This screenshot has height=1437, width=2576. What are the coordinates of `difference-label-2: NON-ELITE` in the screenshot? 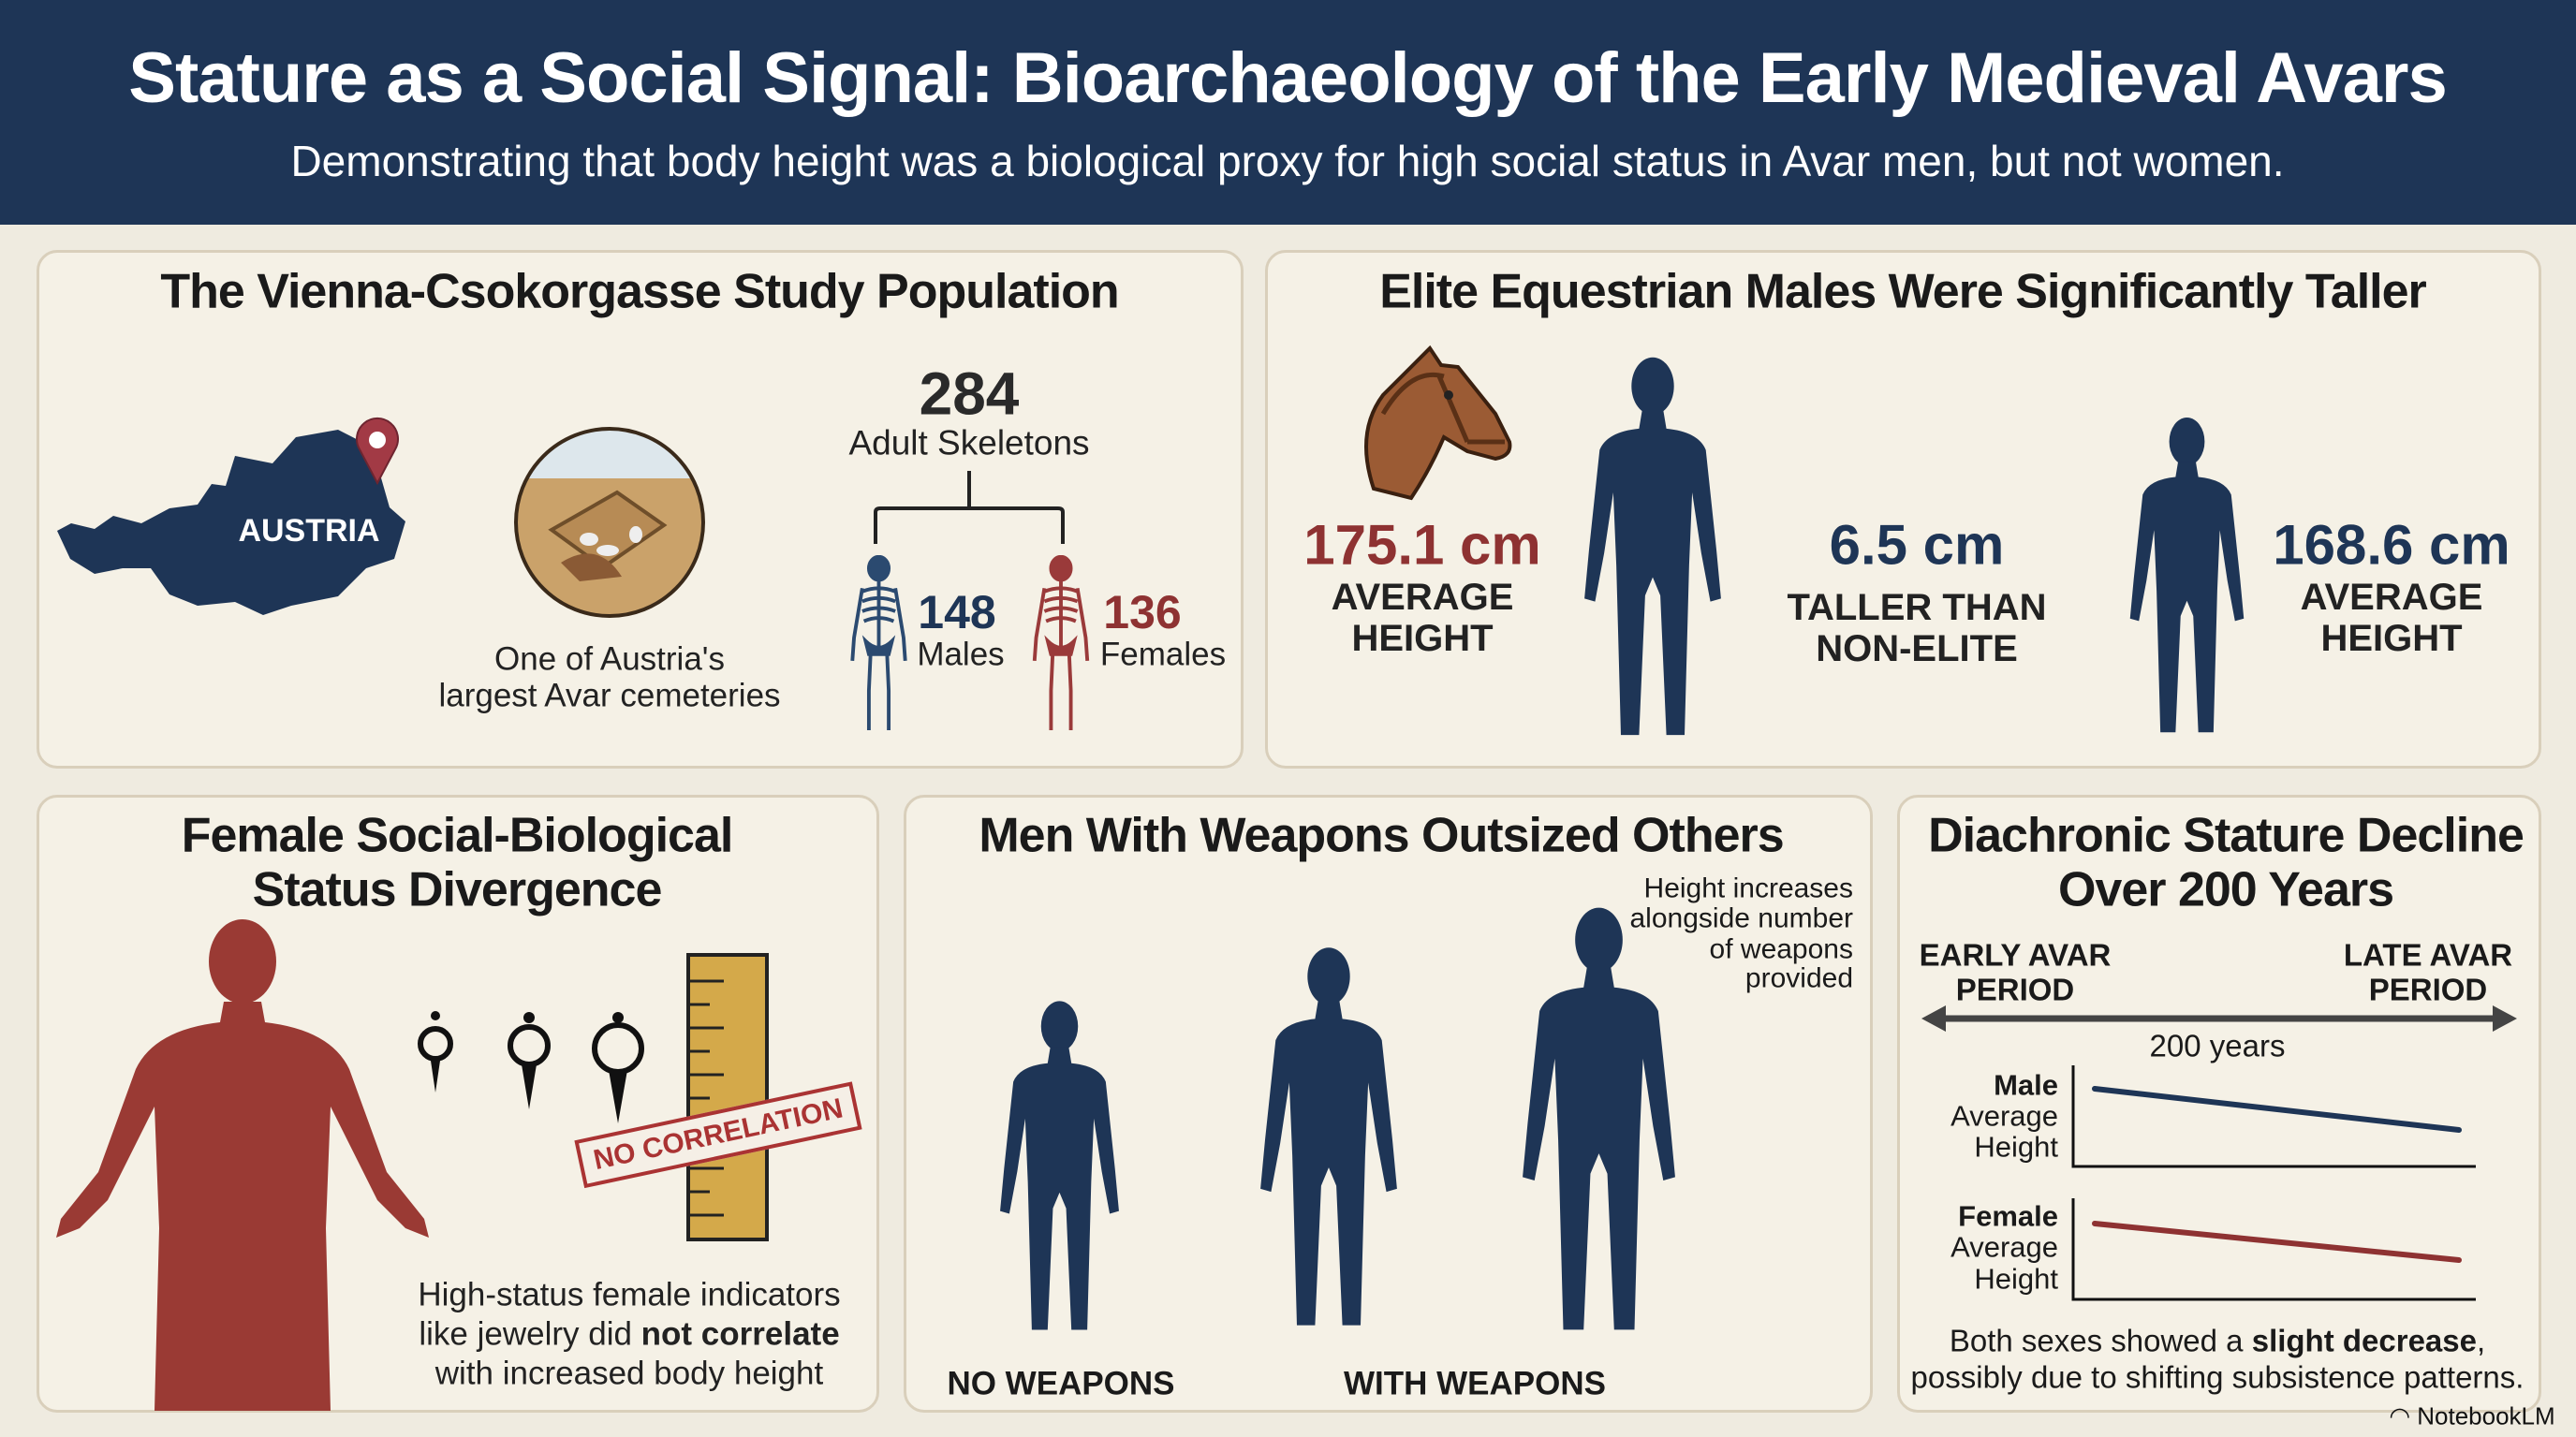 It's located at (1917, 648).